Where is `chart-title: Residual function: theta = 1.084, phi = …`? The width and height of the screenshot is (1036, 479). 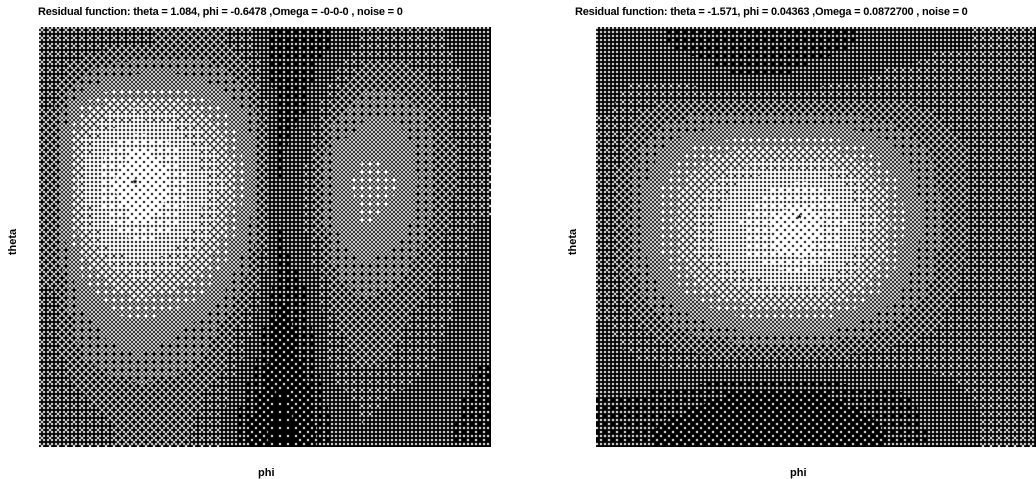 chart-title: Residual function: theta = 1.084, phi = … is located at coordinates (220, 12).